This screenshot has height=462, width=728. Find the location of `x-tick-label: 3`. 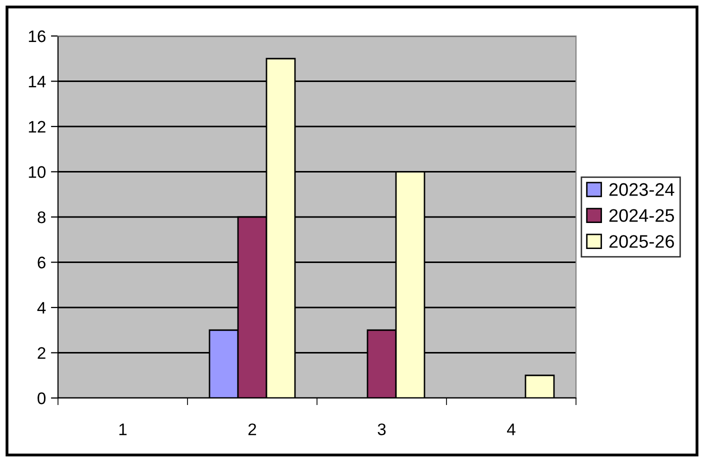

x-tick-label: 3 is located at coordinates (382, 429).